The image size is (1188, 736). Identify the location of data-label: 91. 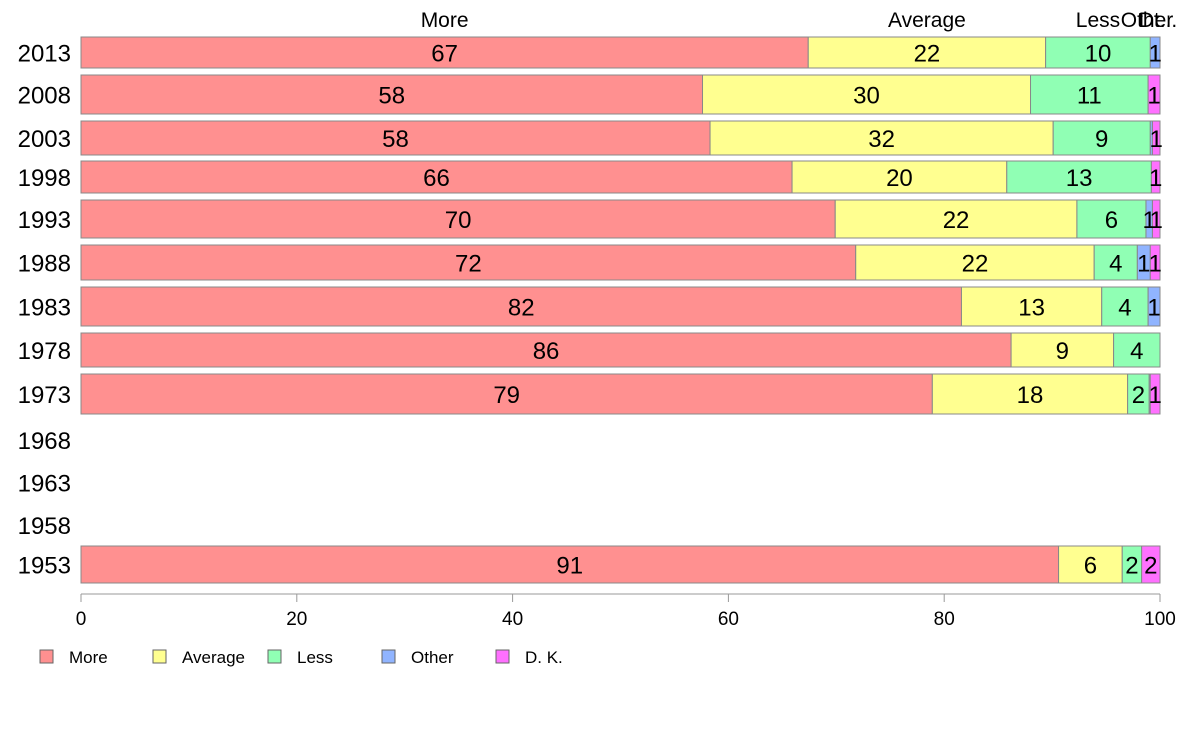
(569, 566).